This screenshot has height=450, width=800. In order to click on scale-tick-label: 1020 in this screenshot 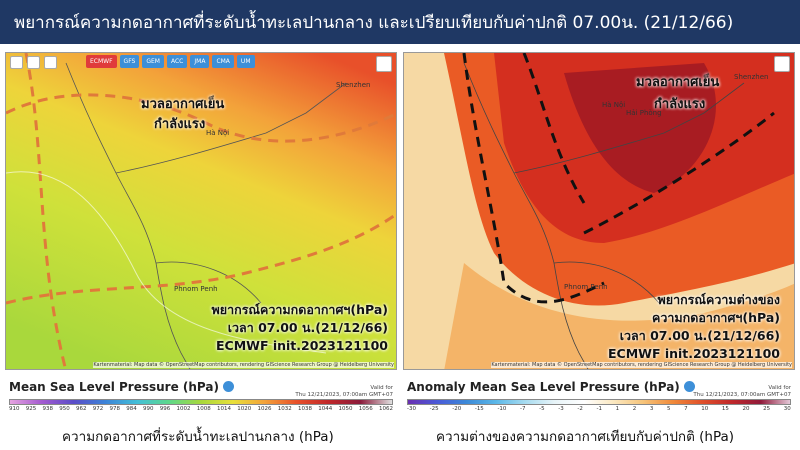, I will do `click(244, 409)`.